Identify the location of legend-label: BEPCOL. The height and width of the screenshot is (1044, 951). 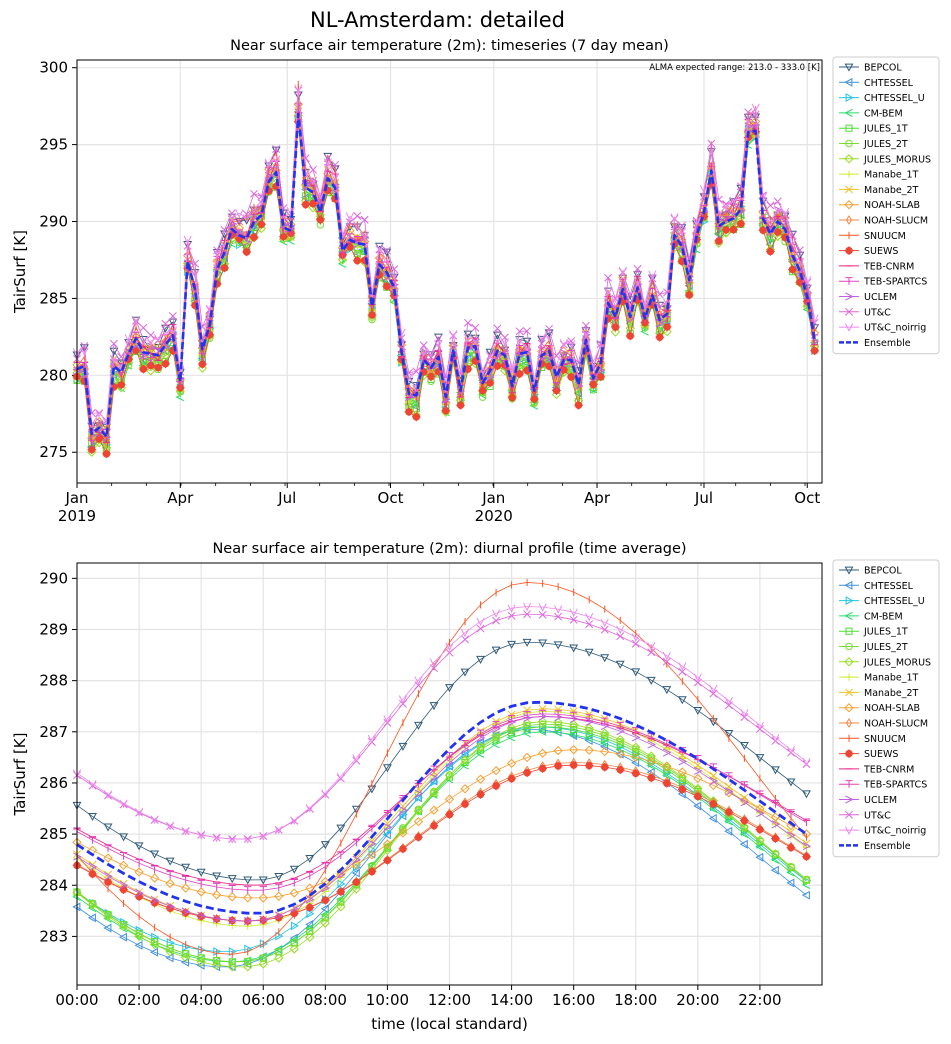
(883, 68).